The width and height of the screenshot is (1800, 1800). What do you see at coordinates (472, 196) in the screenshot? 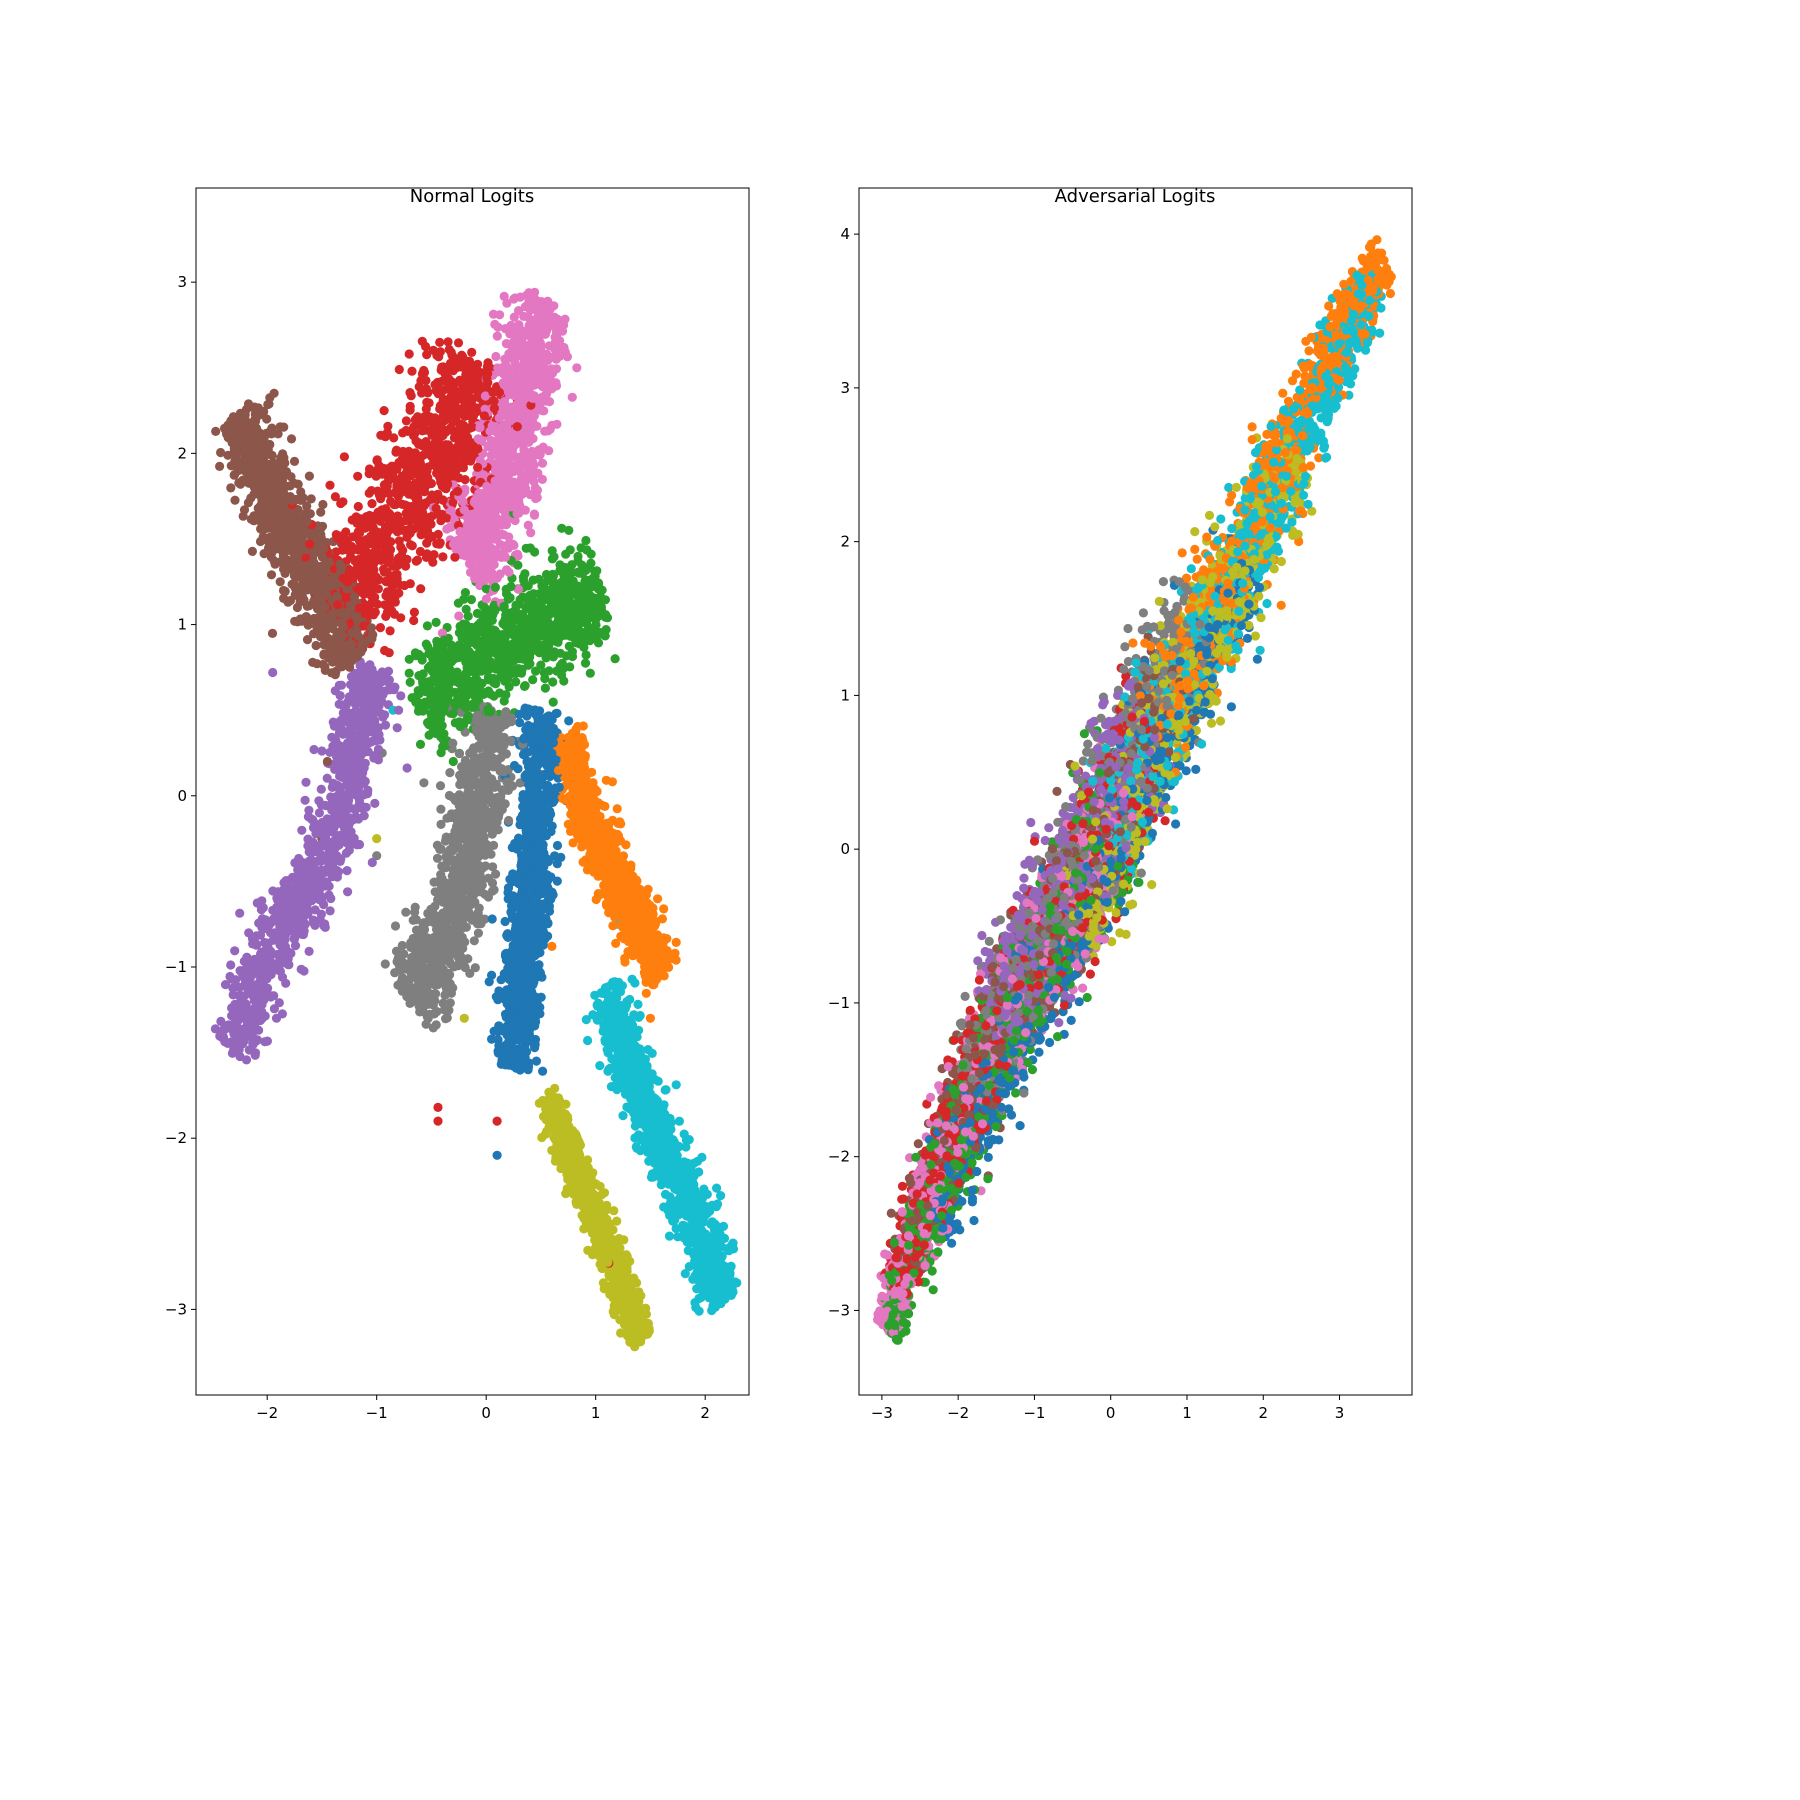
I see `normal-logits-title: Normal Logits` at bounding box center [472, 196].